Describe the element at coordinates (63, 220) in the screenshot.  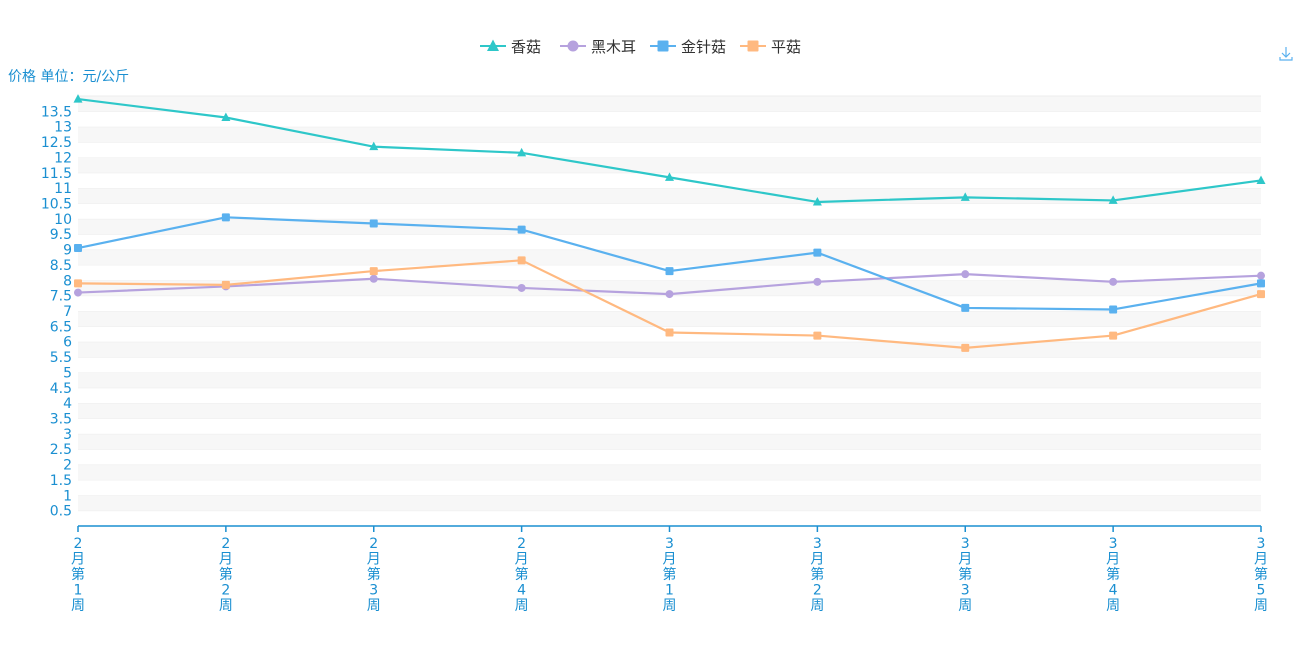
I see `y-tick-label: 10` at that location.